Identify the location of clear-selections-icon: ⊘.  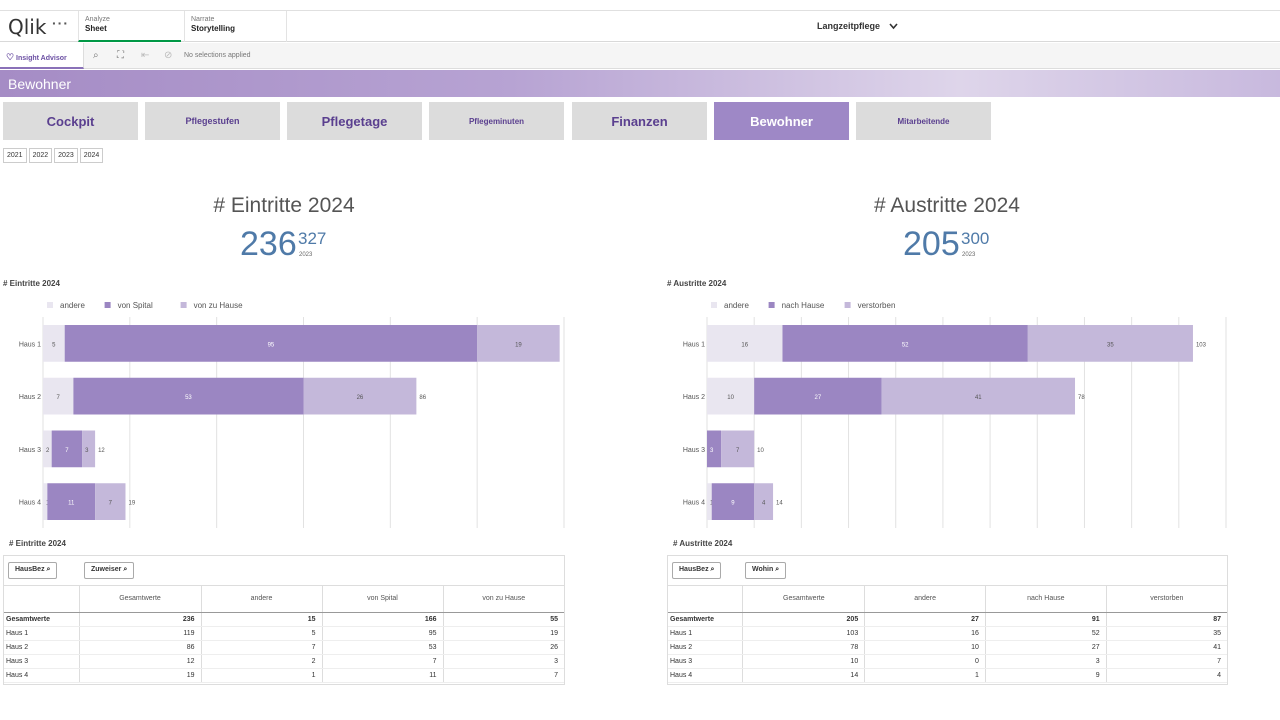
(168, 55).